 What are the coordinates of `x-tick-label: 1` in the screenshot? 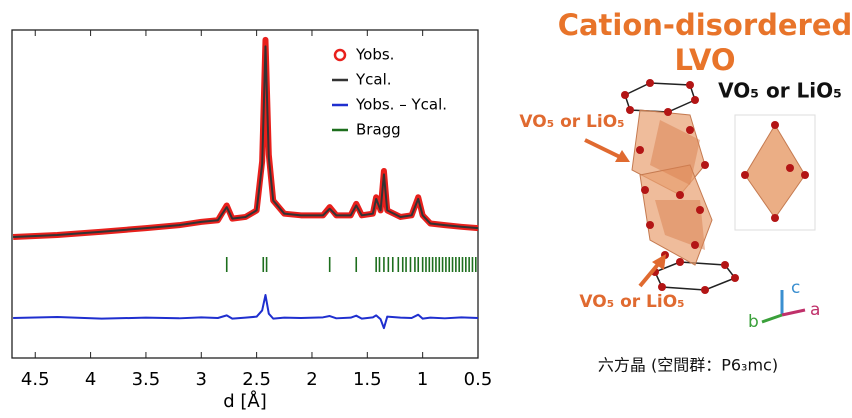 It's located at (422, 379).